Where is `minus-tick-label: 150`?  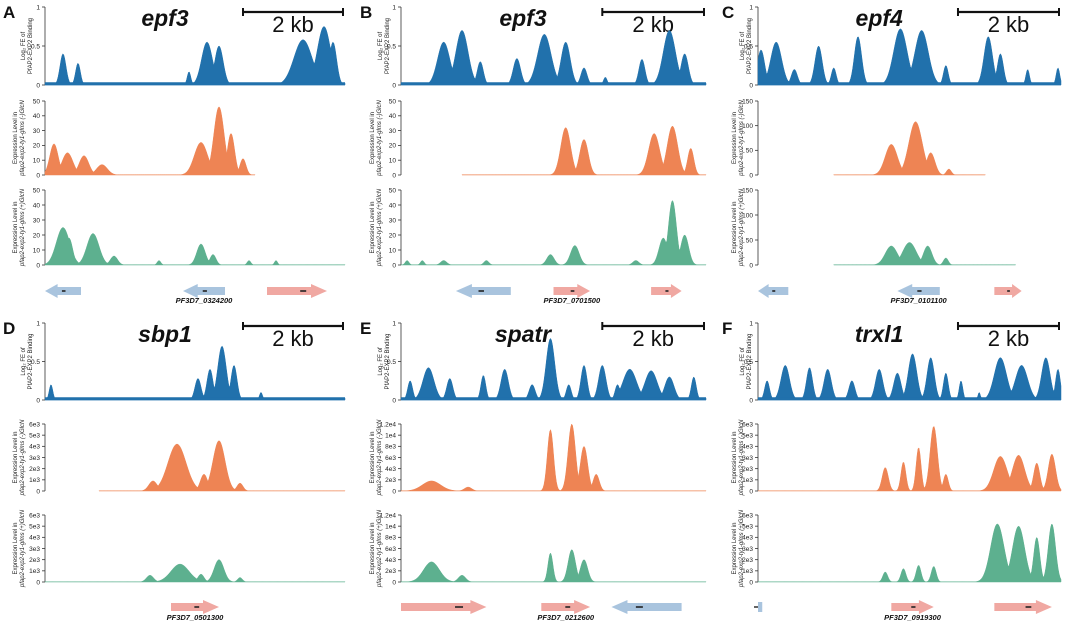
minus-tick-label: 150 is located at coordinates (747, 101).